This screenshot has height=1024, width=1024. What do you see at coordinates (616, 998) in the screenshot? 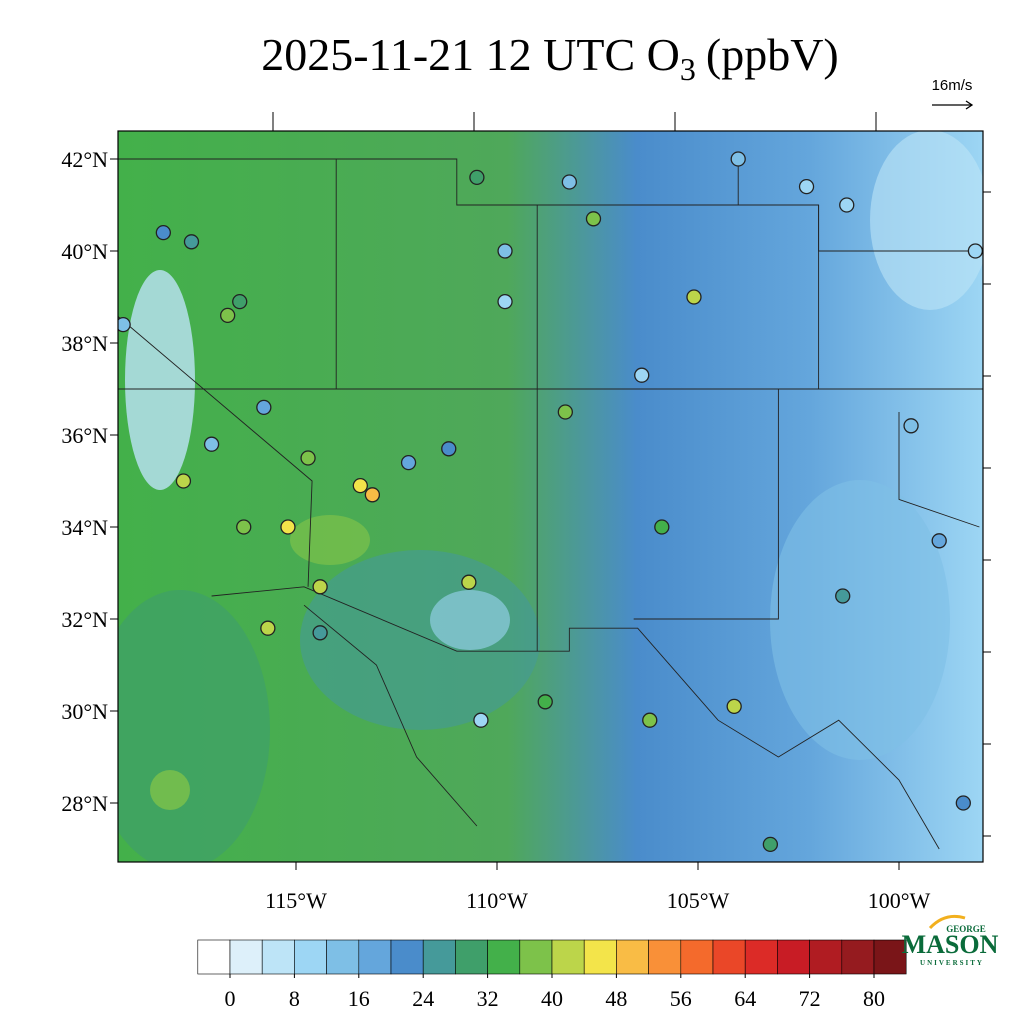
I see `colorbar-label: 48` at bounding box center [616, 998].